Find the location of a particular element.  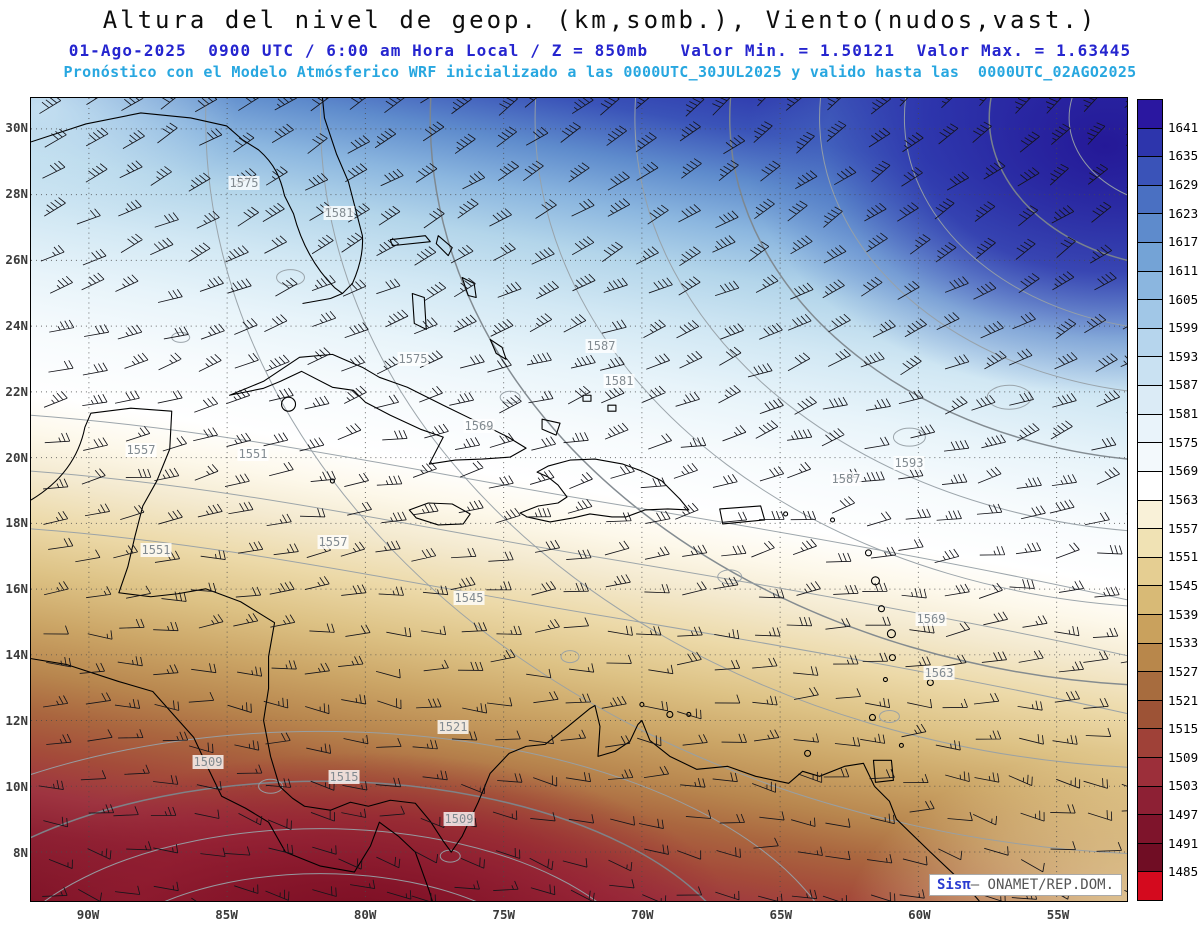

lat-tick-label: 14N is located at coordinates (16, 655).